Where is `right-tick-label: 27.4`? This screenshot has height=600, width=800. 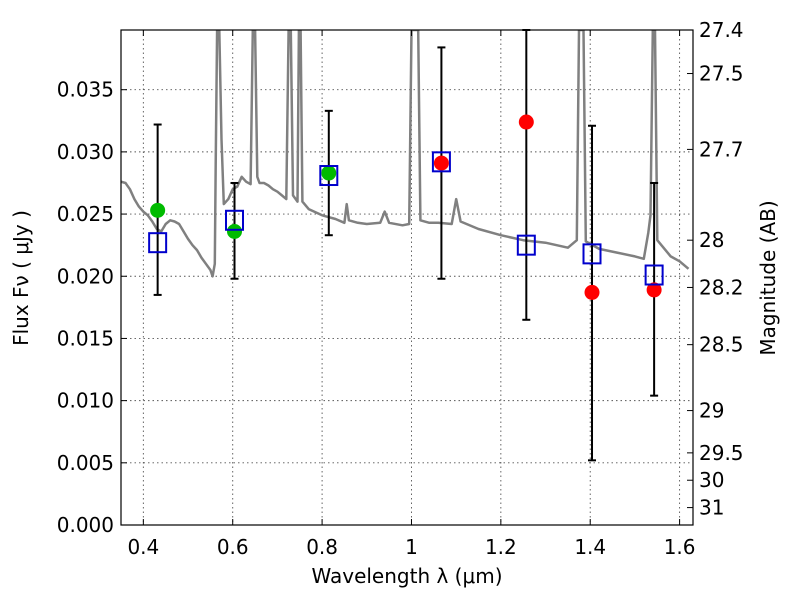
right-tick-label: 27.4 is located at coordinates (721, 30).